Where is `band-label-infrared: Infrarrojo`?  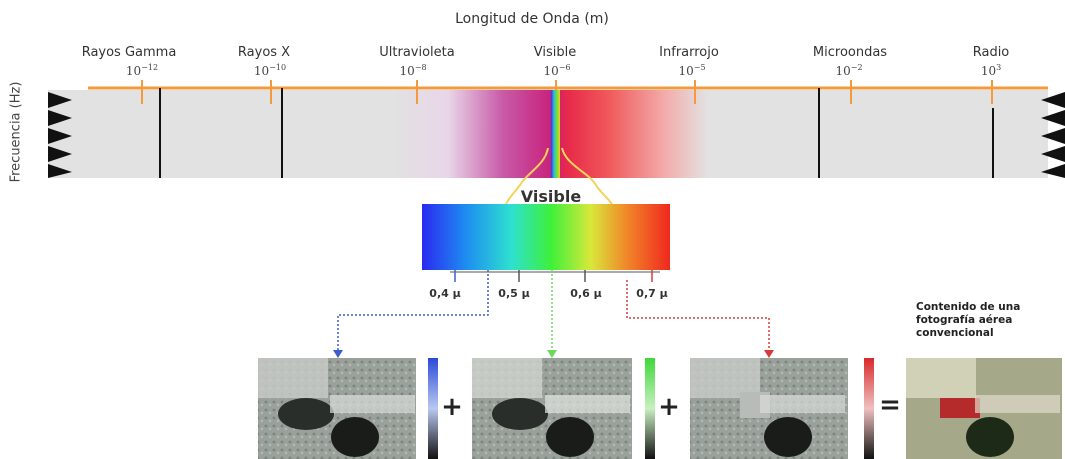 band-label-infrared: Infrarrojo is located at coordinates (689, 52).